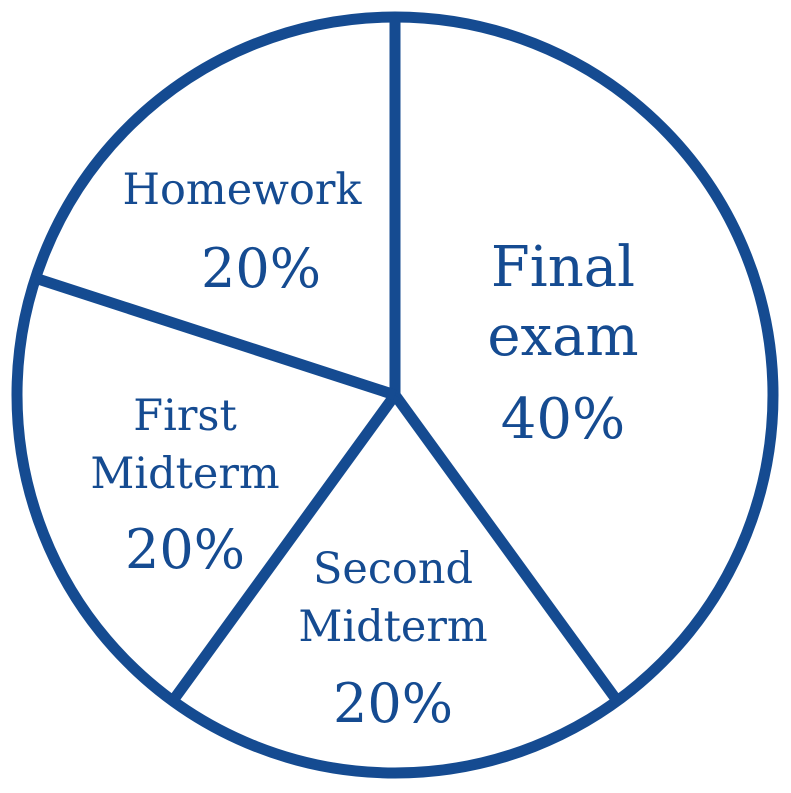 The image size is (791, 793). I want to click on slice-final-exam: Final exam 40%, so click(562, 343).